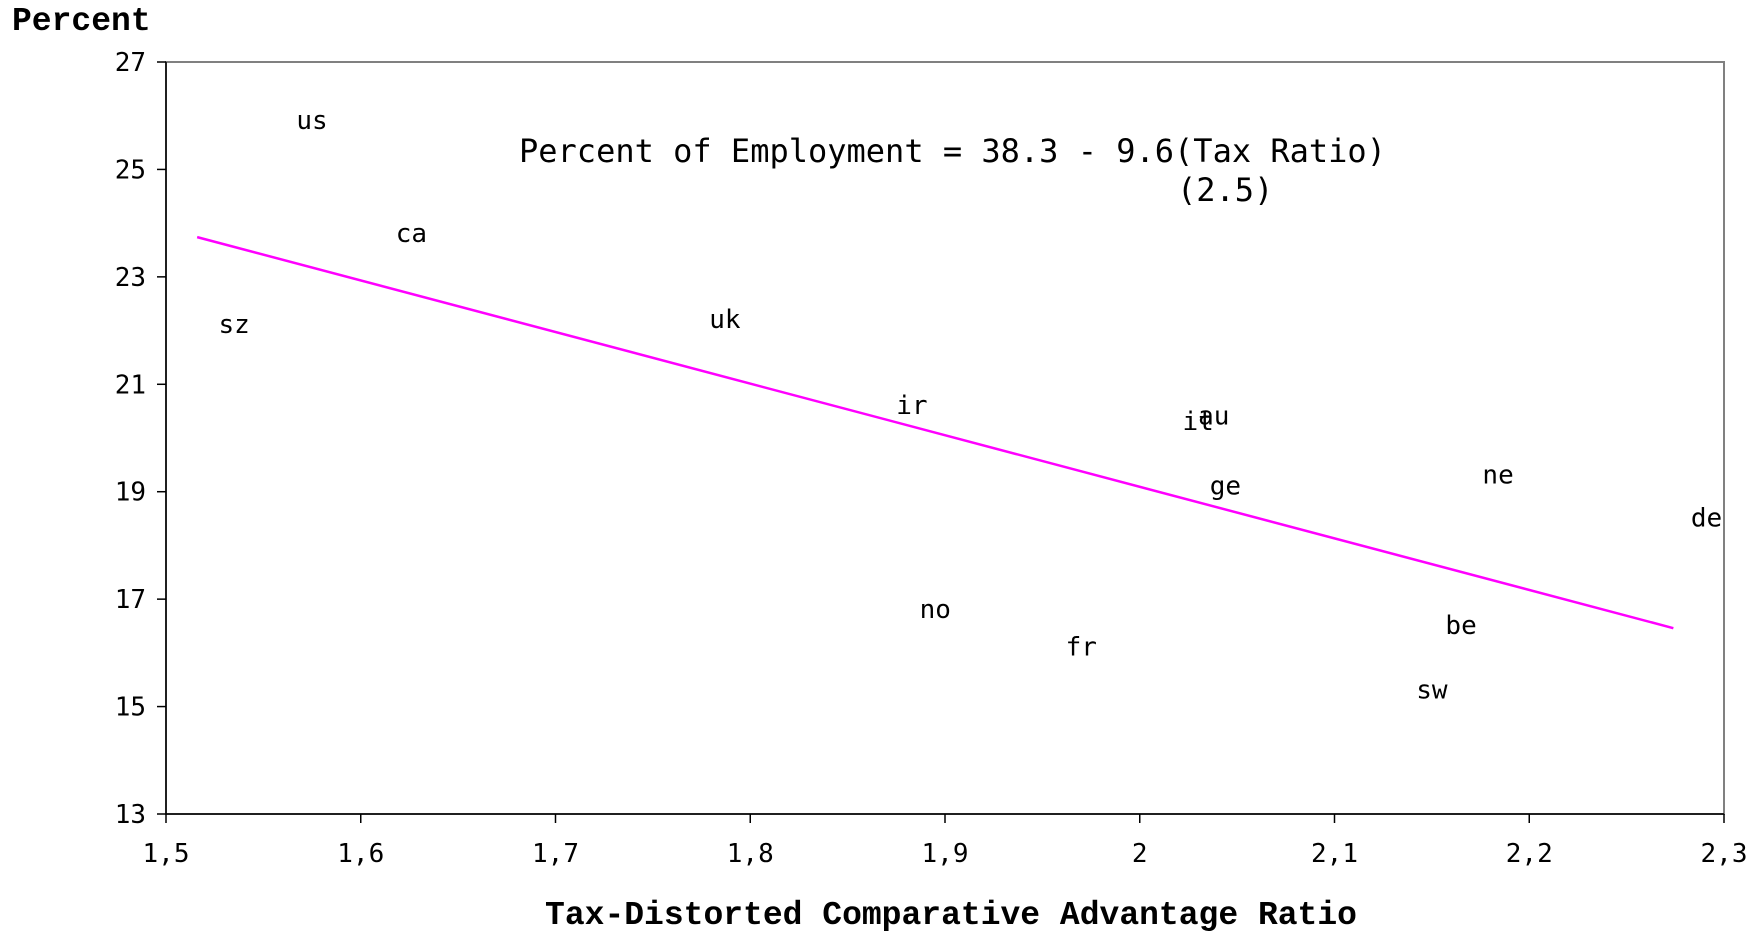  Describe the element at coordinates (1724, 854) in the screenshot. I see `x-tick-label: 2,3` at that location.